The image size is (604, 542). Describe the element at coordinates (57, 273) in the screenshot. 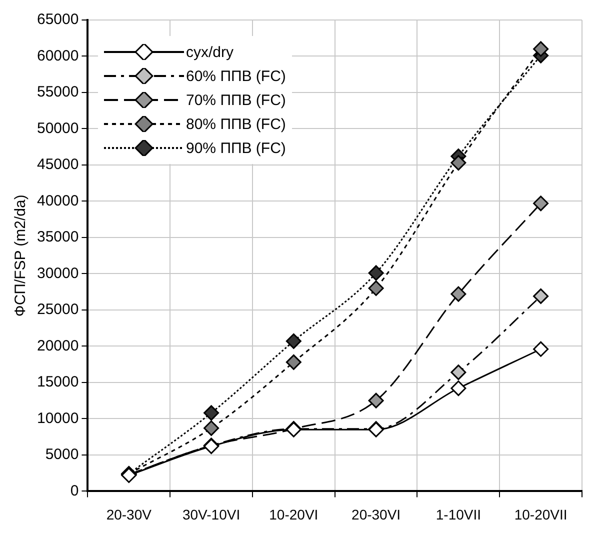

I see `y-tick-label: 30000` at that location.